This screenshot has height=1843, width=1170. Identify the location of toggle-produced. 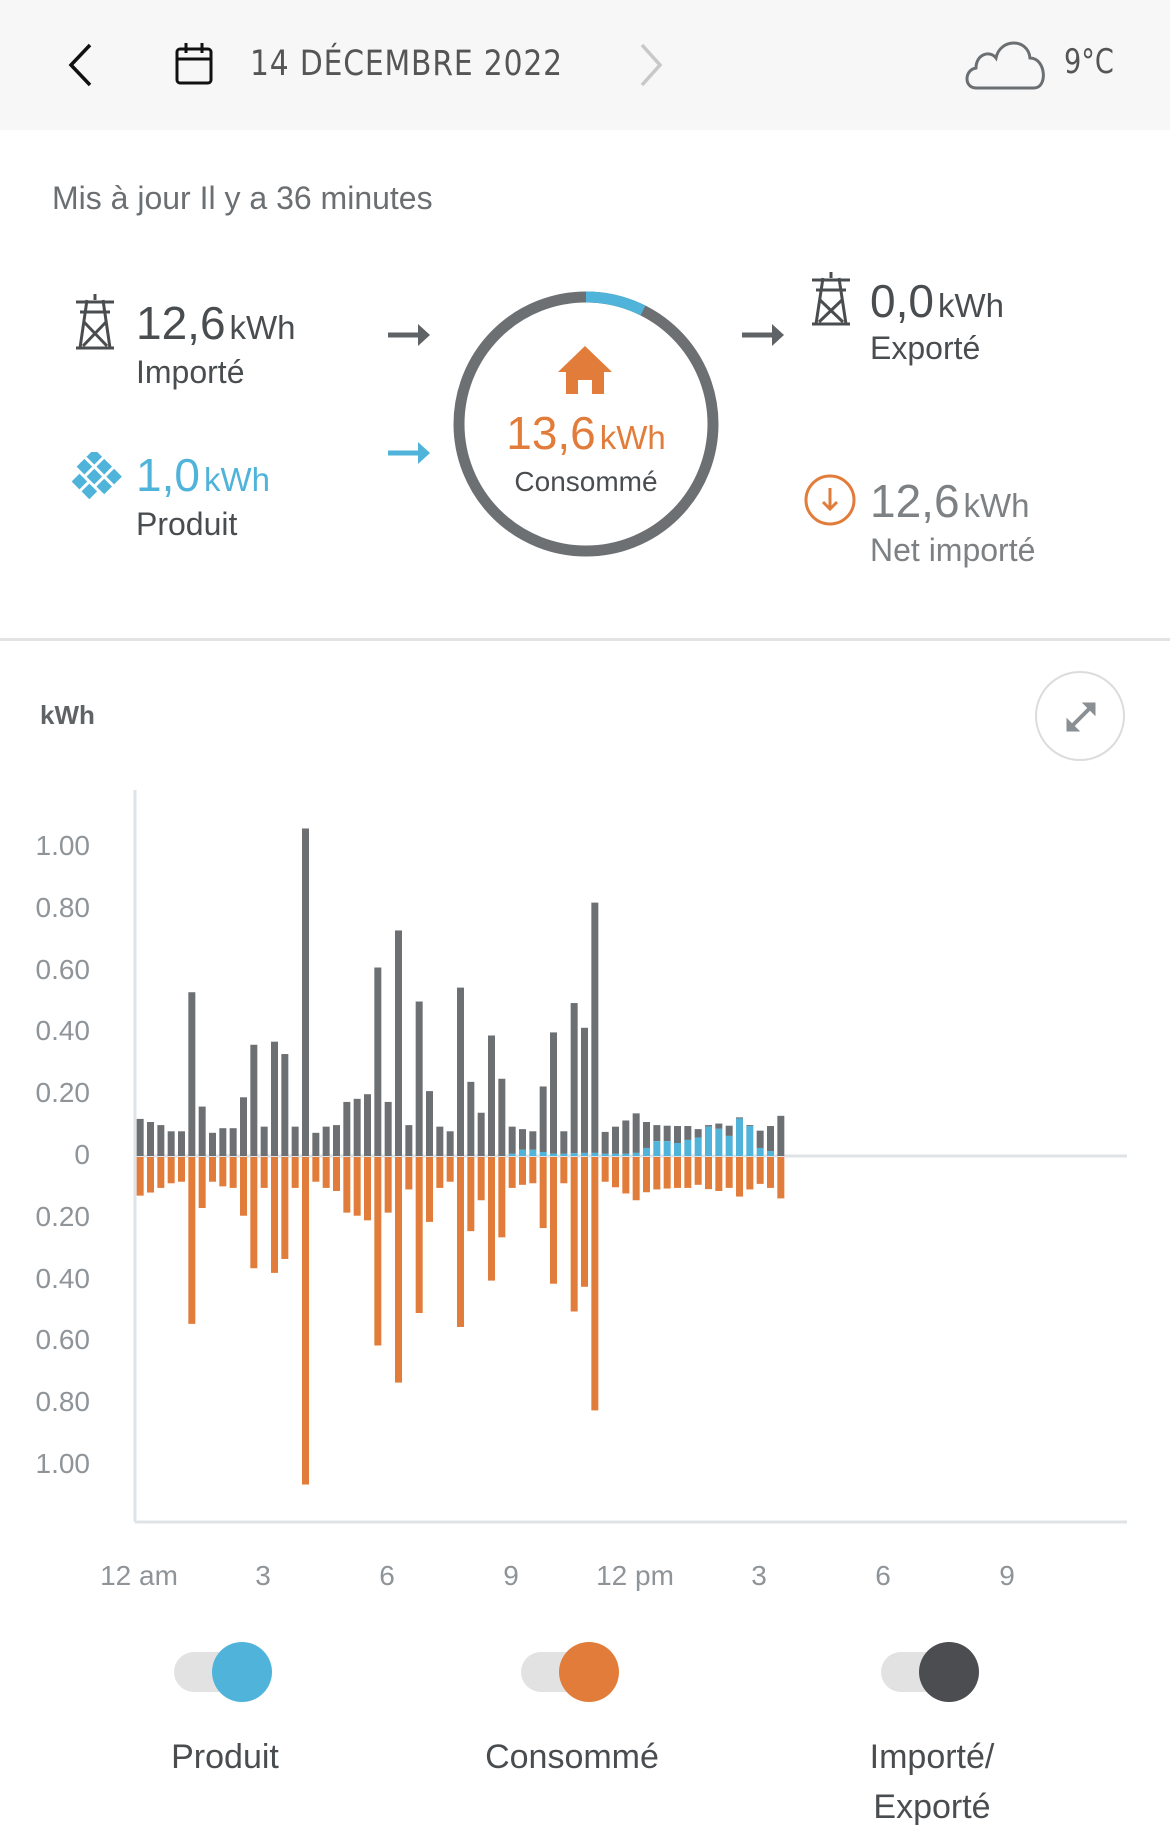
(223, 1672).